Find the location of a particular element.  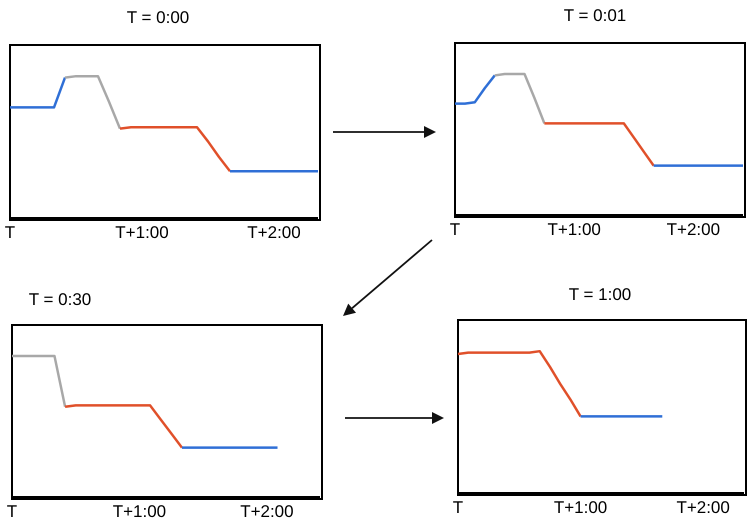

chart-title: T = 0:30 is located at coordinates (60, 300).